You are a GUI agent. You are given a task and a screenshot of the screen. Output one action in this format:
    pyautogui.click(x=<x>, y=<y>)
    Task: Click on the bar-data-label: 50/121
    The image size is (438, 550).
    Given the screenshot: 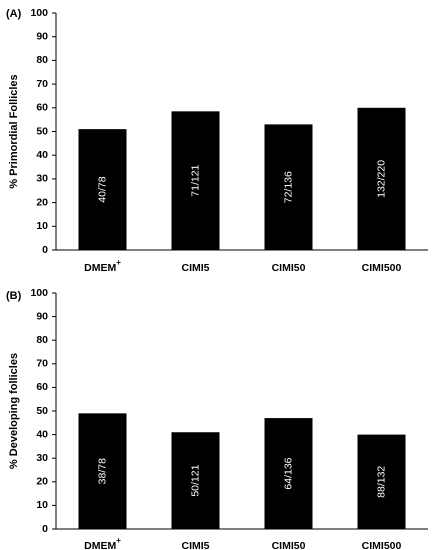 What is the action you would take?
    pyautogui.click(x=195, y=480)
    